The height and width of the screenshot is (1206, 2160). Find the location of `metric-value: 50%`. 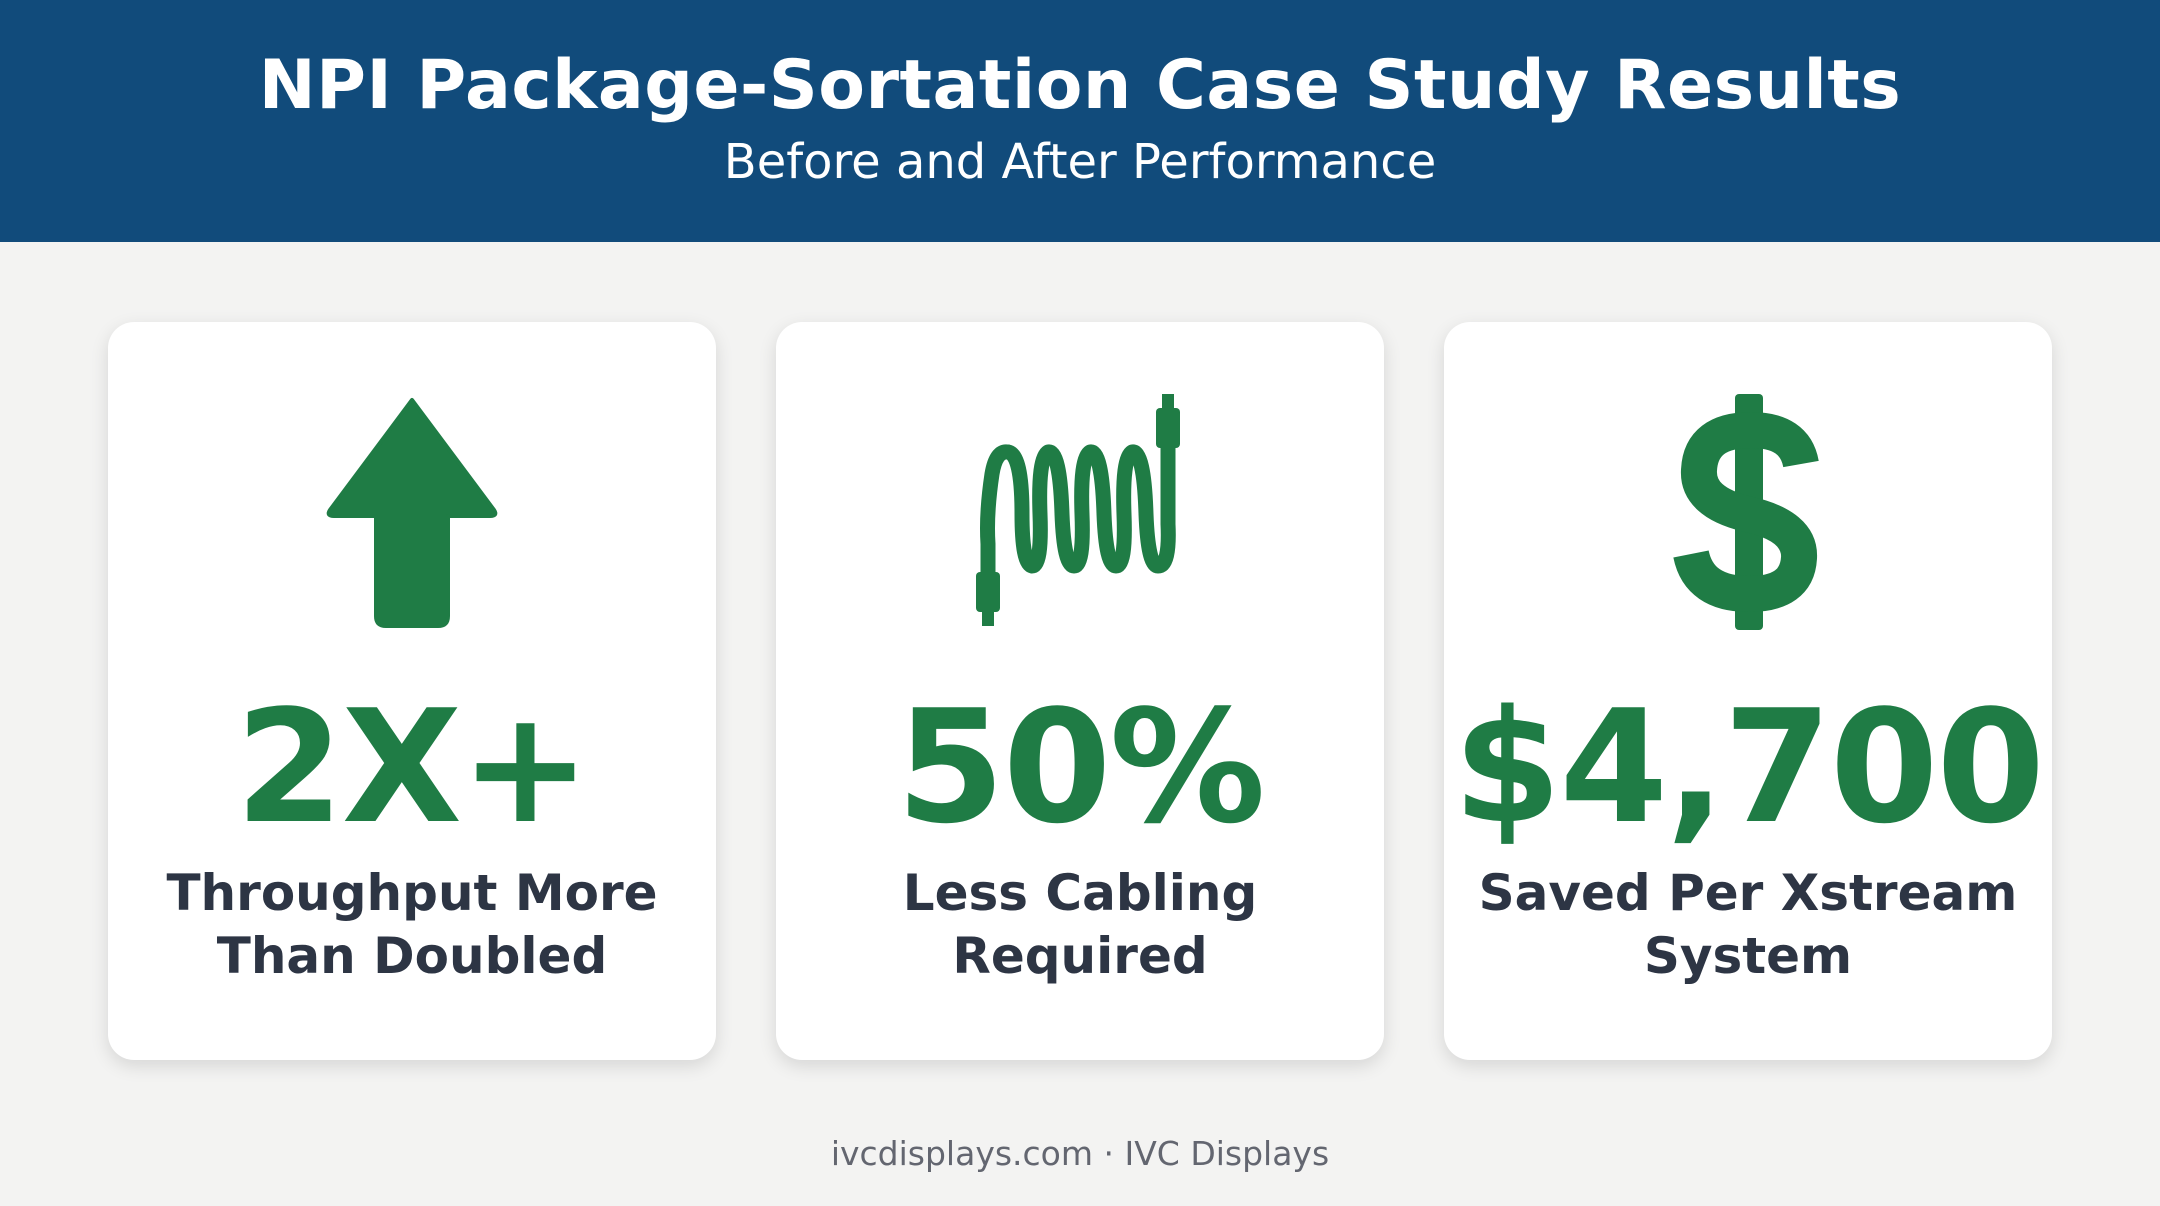

metric-value: 50% is located at coordinates (1080, 767).